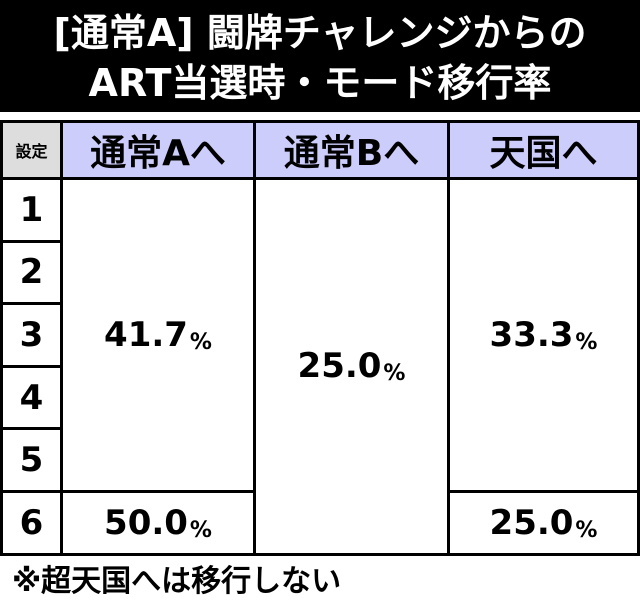 This screenshot has width=640, height=608. I want to click on footnote: ※超天国へは移行しない, so click(177, 581).